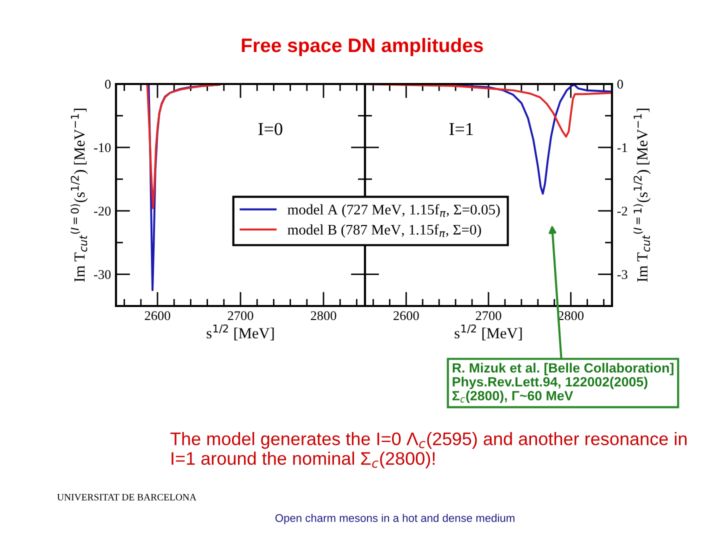 Image resolution: width=720 pixels, height=540 pixels. What do you see at coordinates (270, 129) in the screenshot?
I see `annotation: I=0` at bounding box center [270, 129].